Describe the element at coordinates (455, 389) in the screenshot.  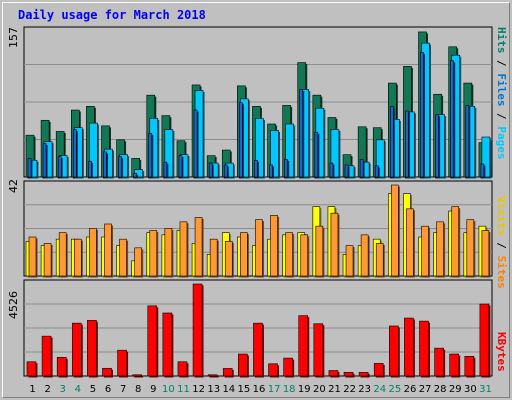
I see `day-tick-label: 29` at that location.